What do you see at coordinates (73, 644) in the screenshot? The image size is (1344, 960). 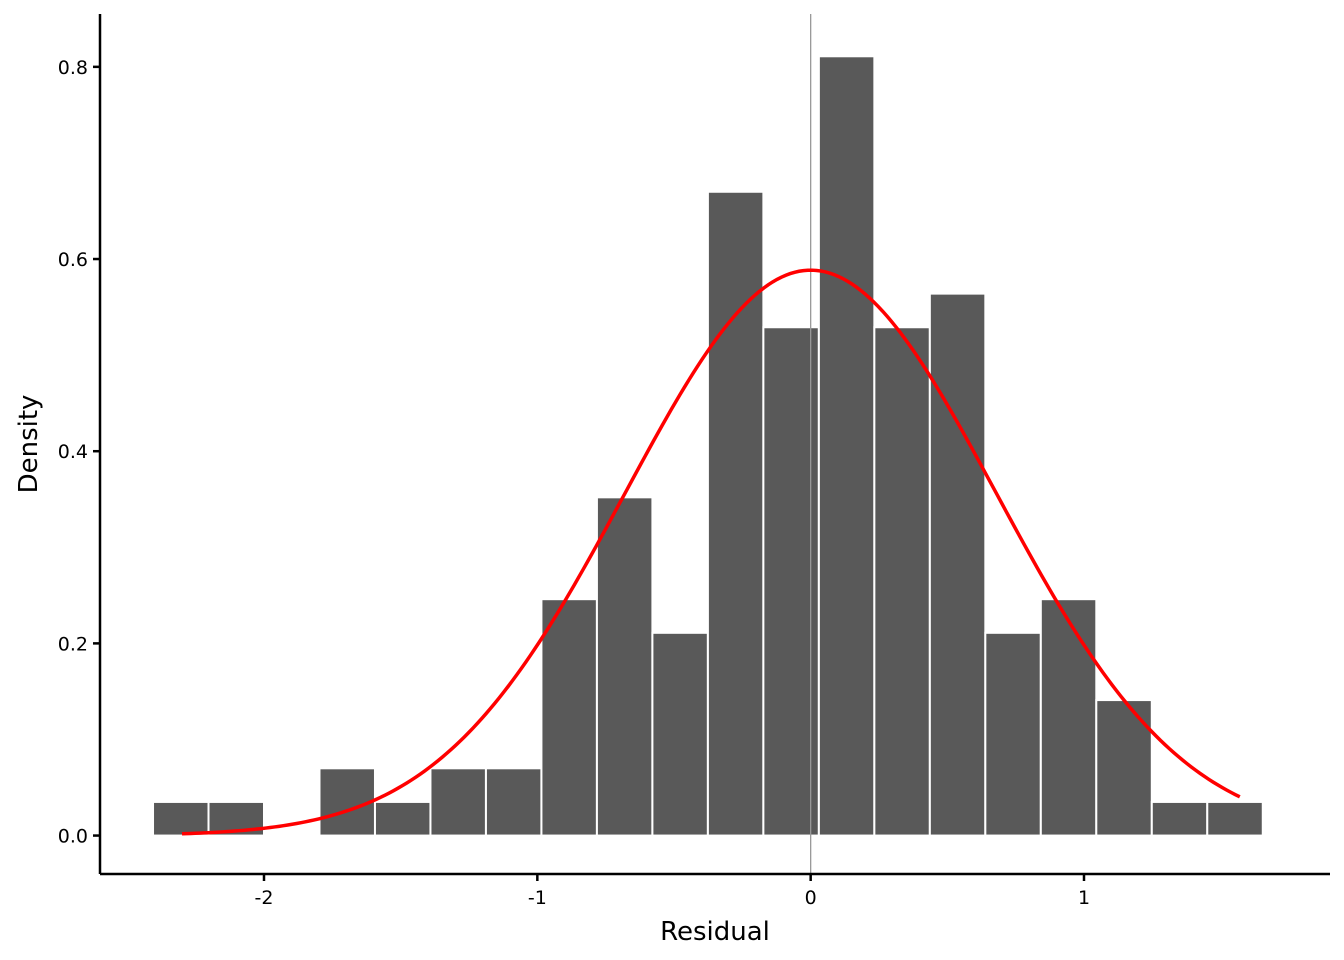 I see `y-tick-label: 0.2` at bounding box center [73, 644].